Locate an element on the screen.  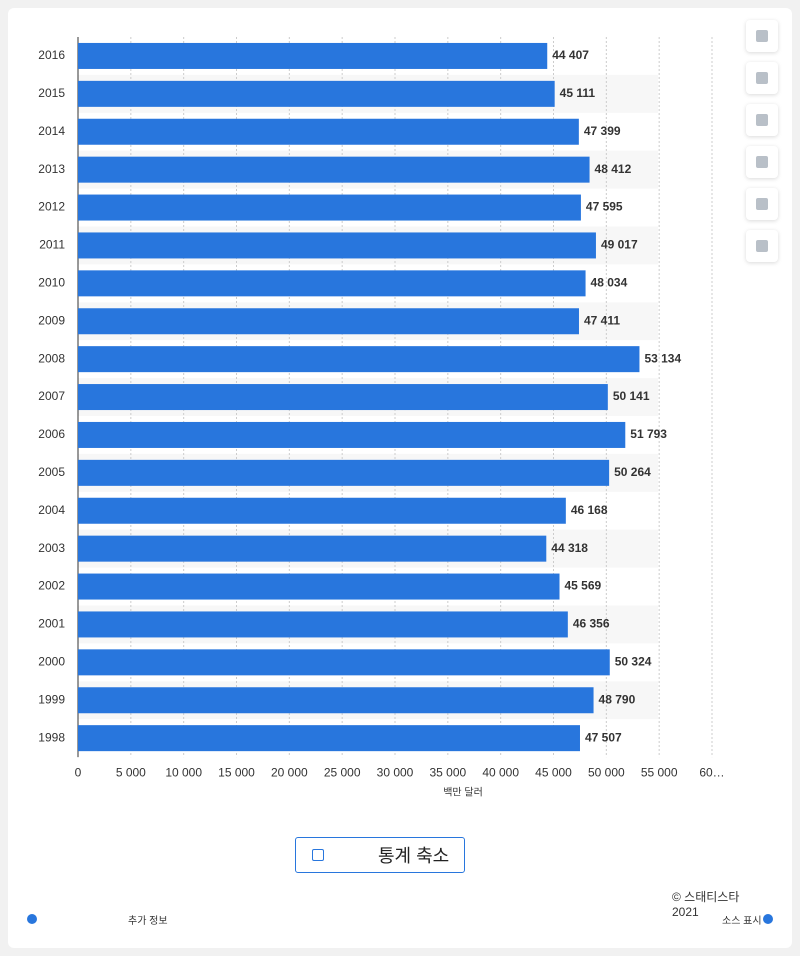
print-button is located at coordinates (762, 246).